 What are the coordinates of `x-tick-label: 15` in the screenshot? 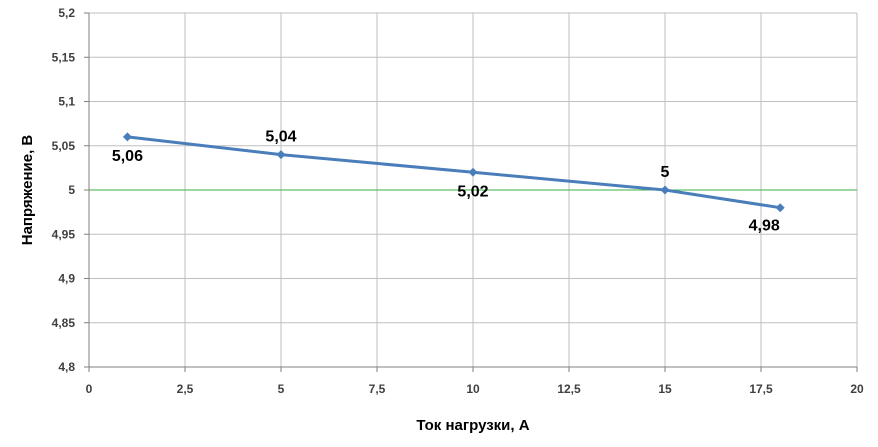 It's located at (665, 389).